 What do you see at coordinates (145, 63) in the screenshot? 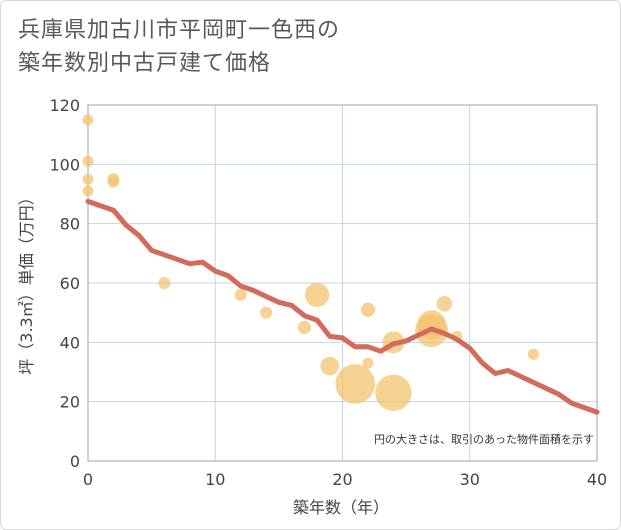
I see `title-line-2: 築年数別中古戸建て価格` at bounding box center [145, 63].